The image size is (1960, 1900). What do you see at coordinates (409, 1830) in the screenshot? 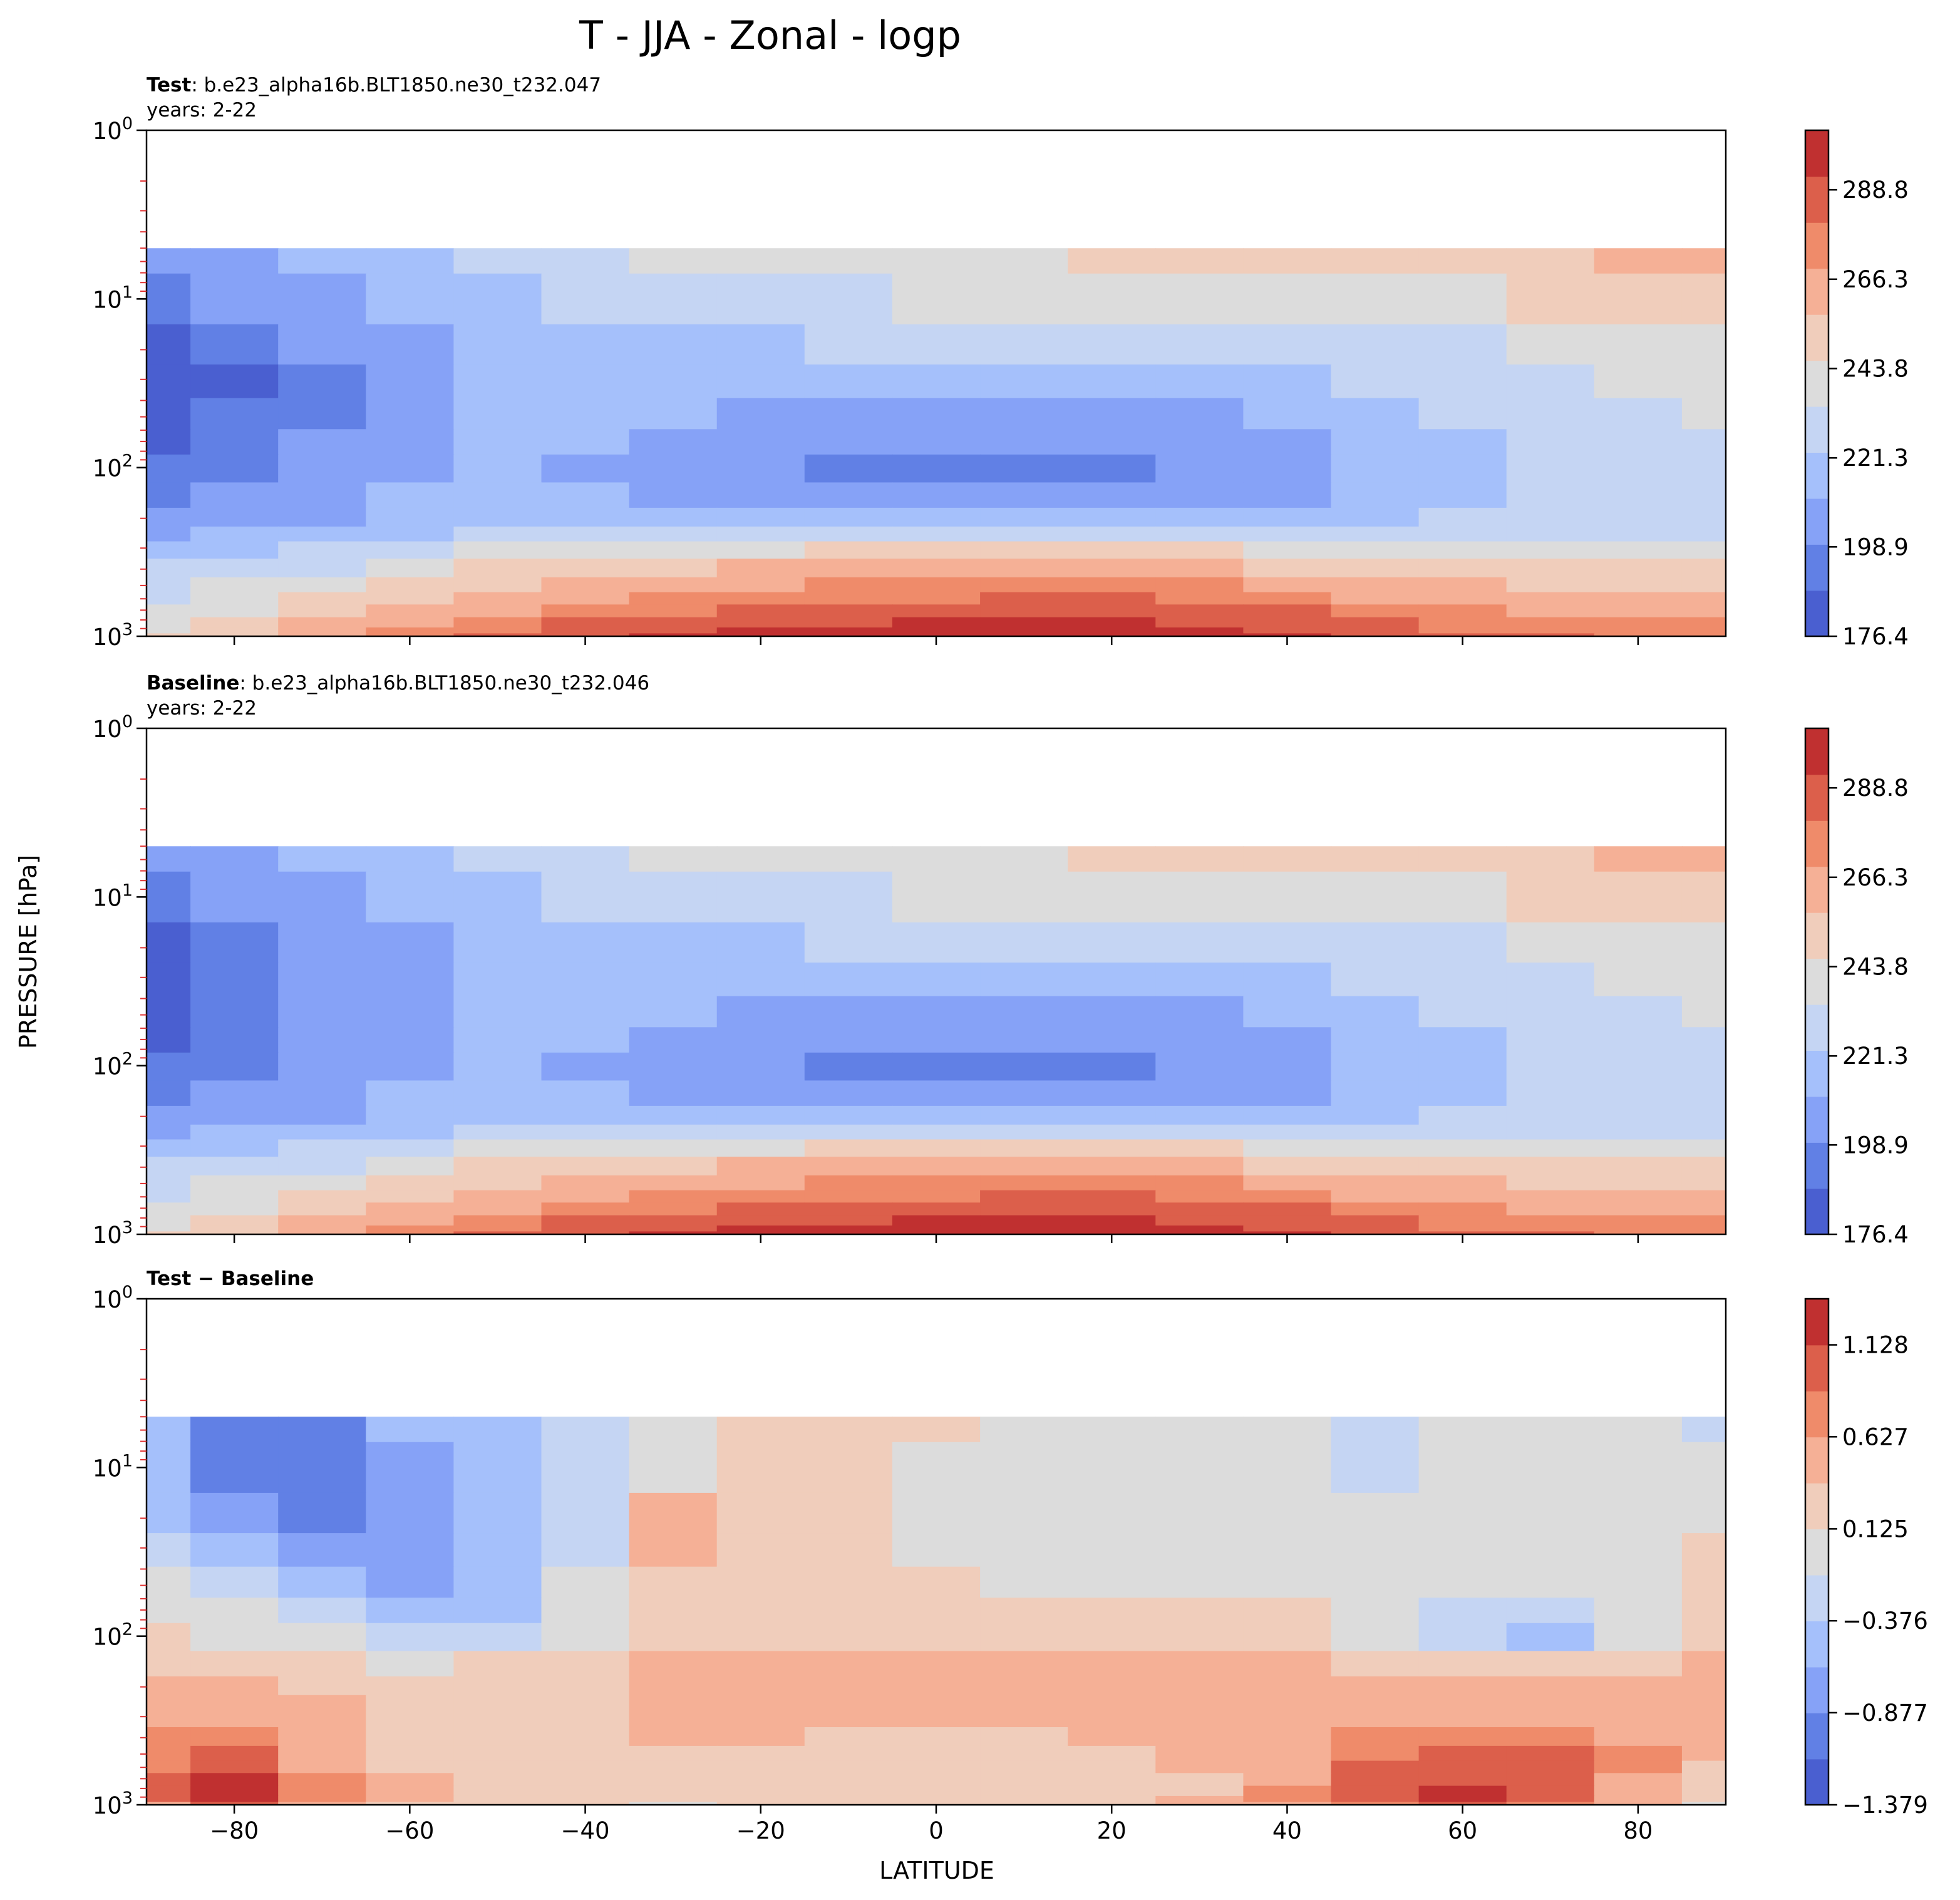
I see `x-tick-label: −60` at bounding box center [409, 1830].